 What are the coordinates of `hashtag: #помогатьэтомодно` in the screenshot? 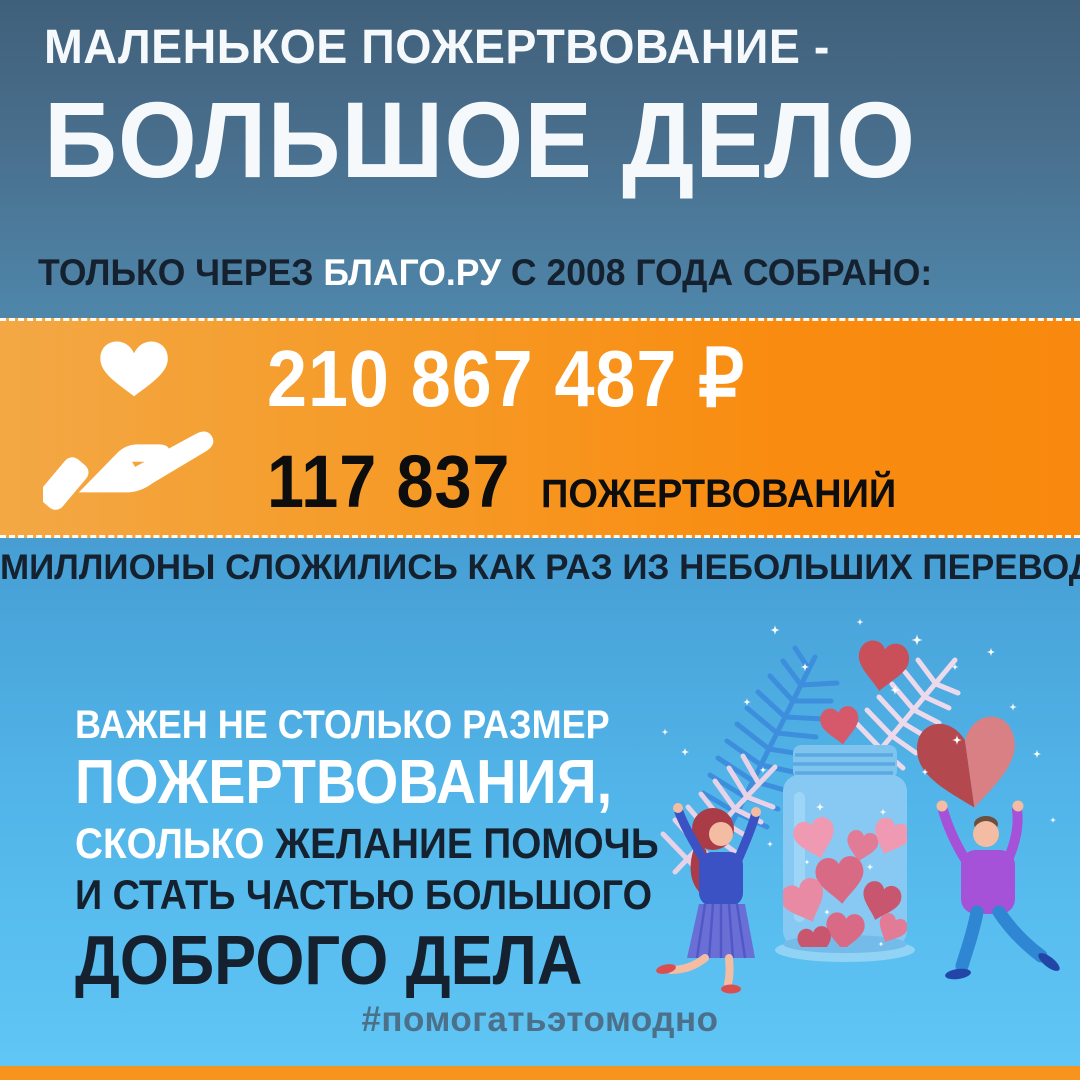 It's located at (540, 1019).